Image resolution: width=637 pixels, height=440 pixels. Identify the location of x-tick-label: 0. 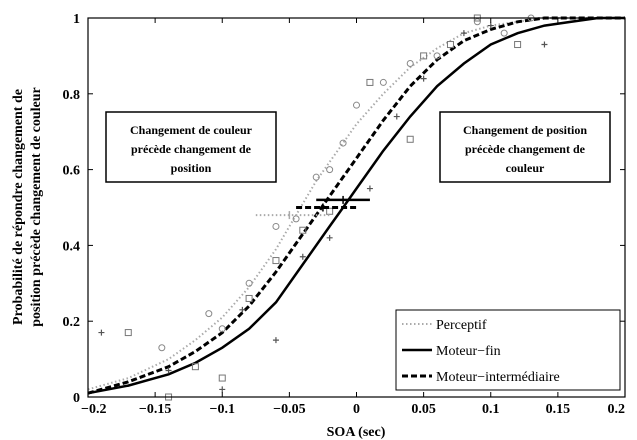
(356, 409).